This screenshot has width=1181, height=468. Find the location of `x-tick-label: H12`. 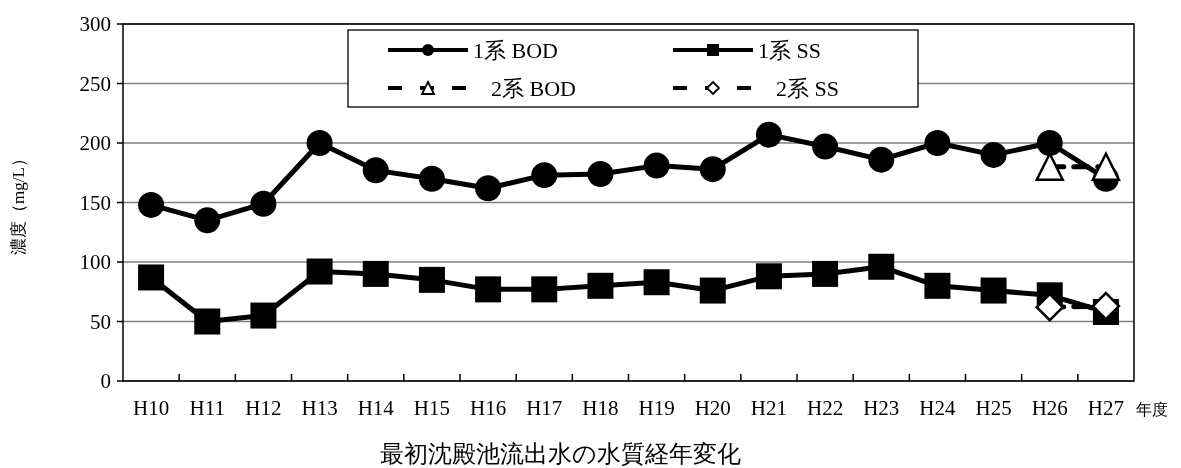

x-tick-label: H12 is located at coordinates (263, 408).